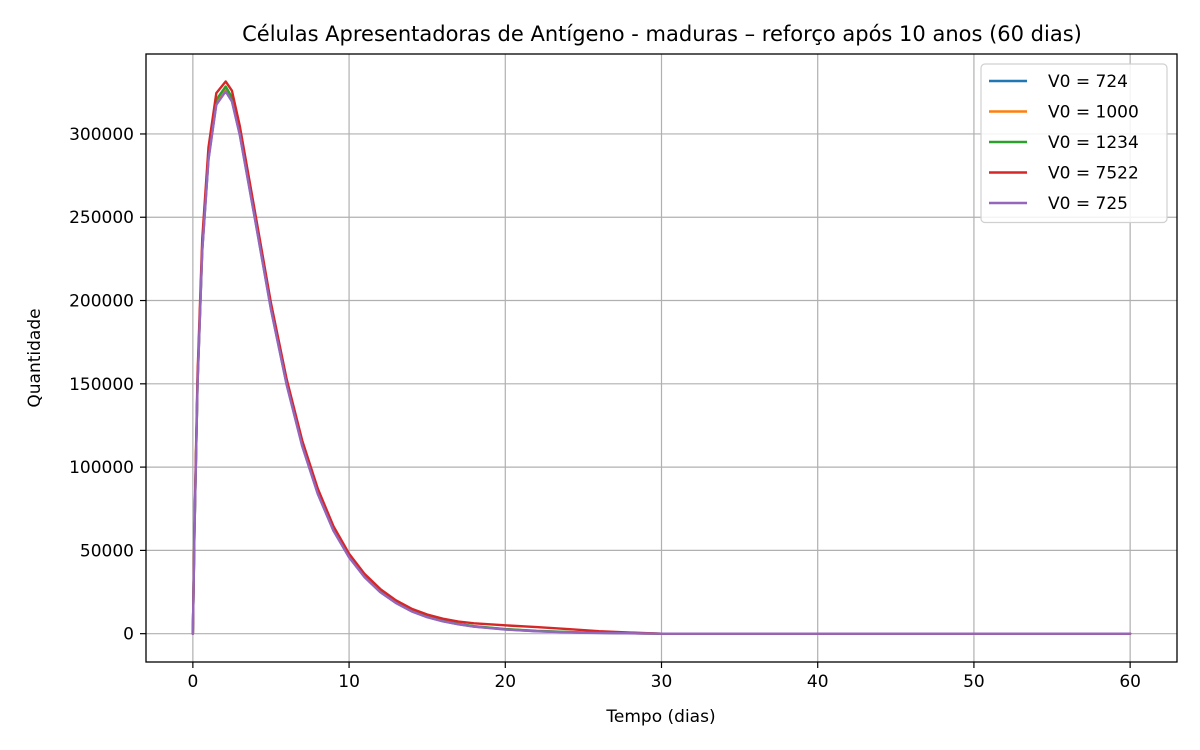 The image size is (1200, 750). I want to click on x-tick-label: 0, so click(192, 682).